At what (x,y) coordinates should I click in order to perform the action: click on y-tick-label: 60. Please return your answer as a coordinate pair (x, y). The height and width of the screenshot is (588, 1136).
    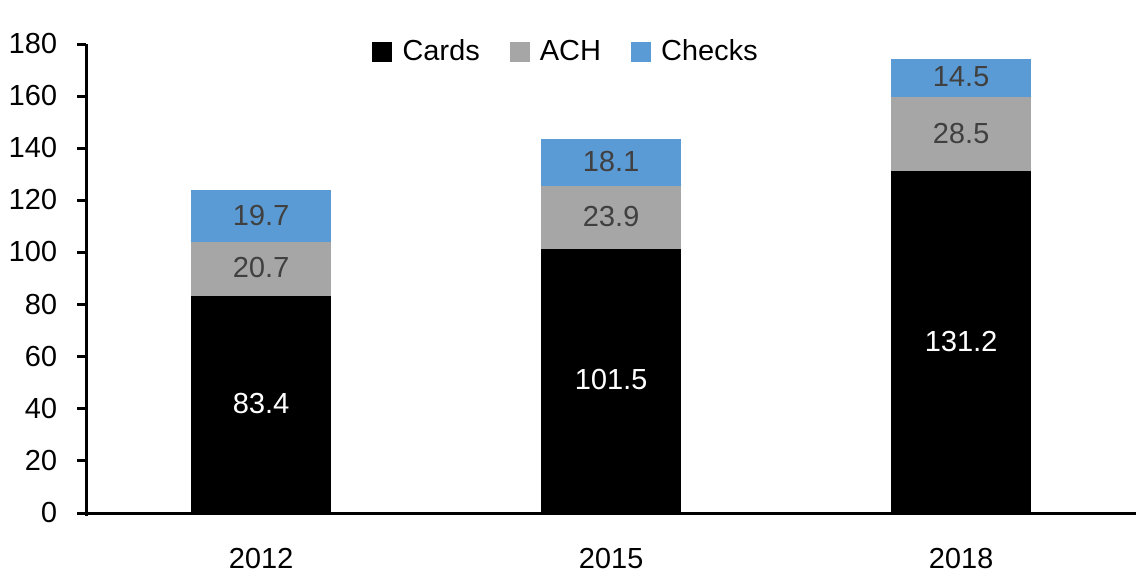
    Looking at the image, I should click on (40, 356).